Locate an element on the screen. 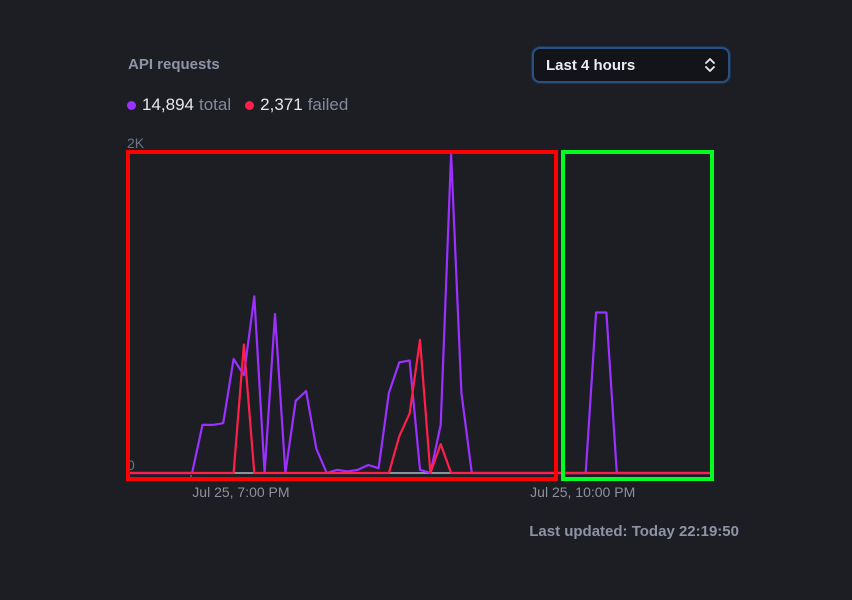 This screenshot has width=852, height=600. x-tick-label-0: Jul 25, 7:00 PM is located at coordinates (240, 492).